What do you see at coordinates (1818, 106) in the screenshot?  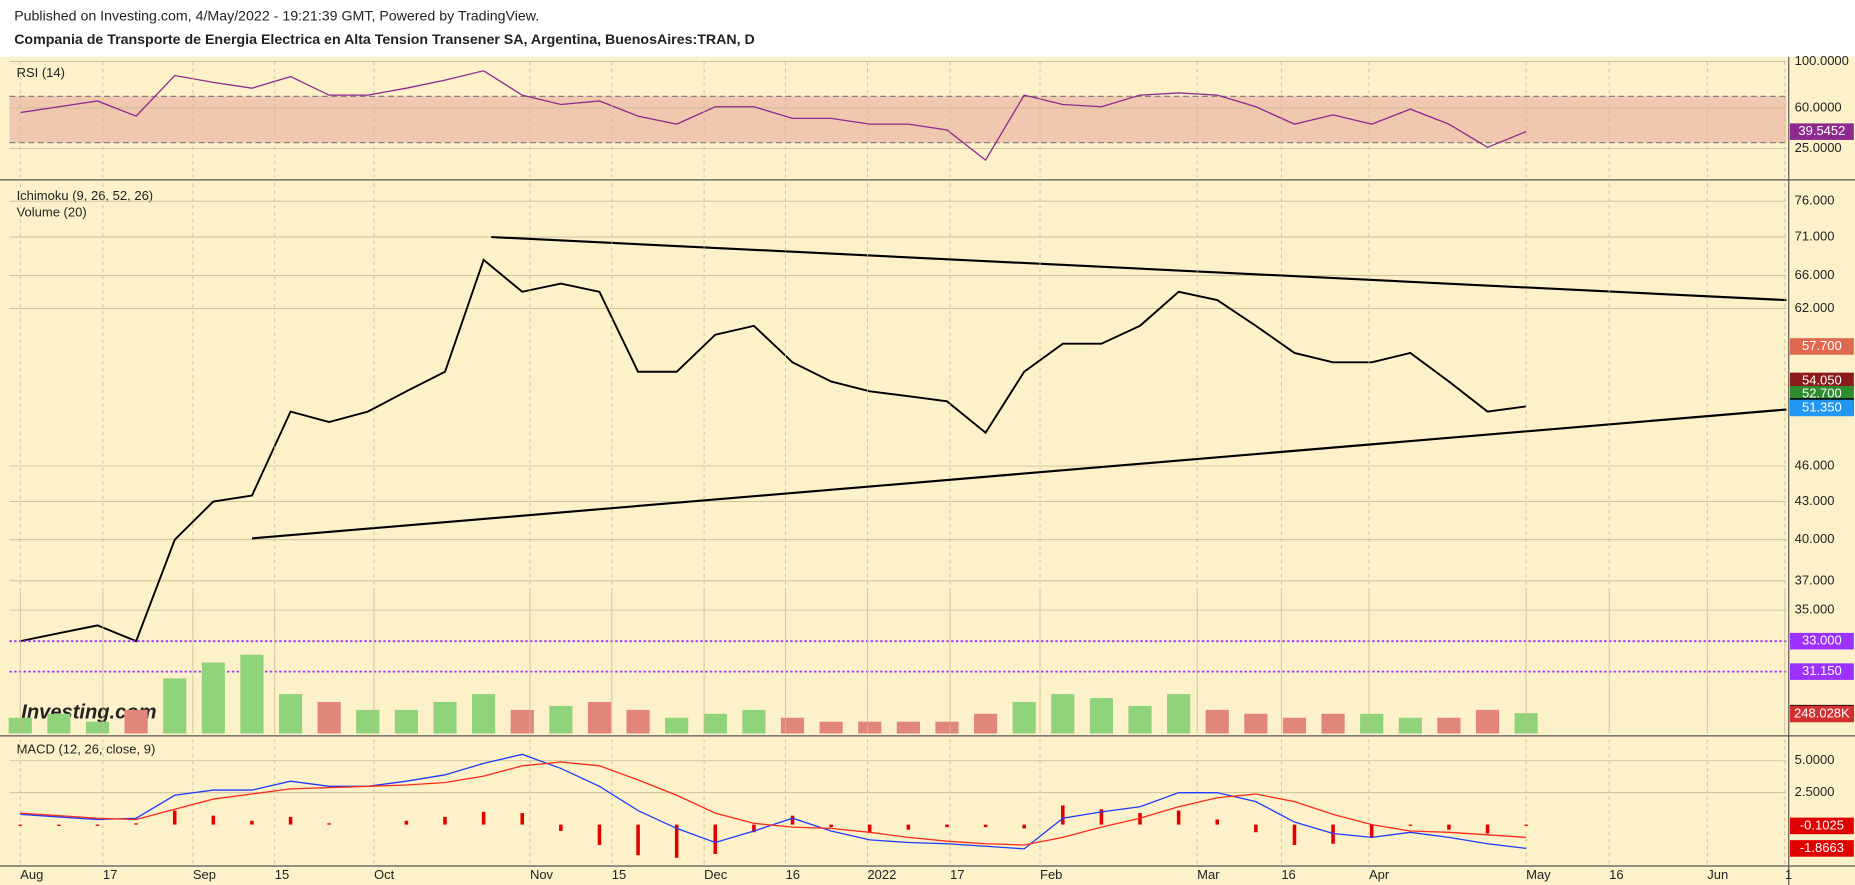 I see `y-tick-label: 60.0000` at bounding box center [1818, 106].